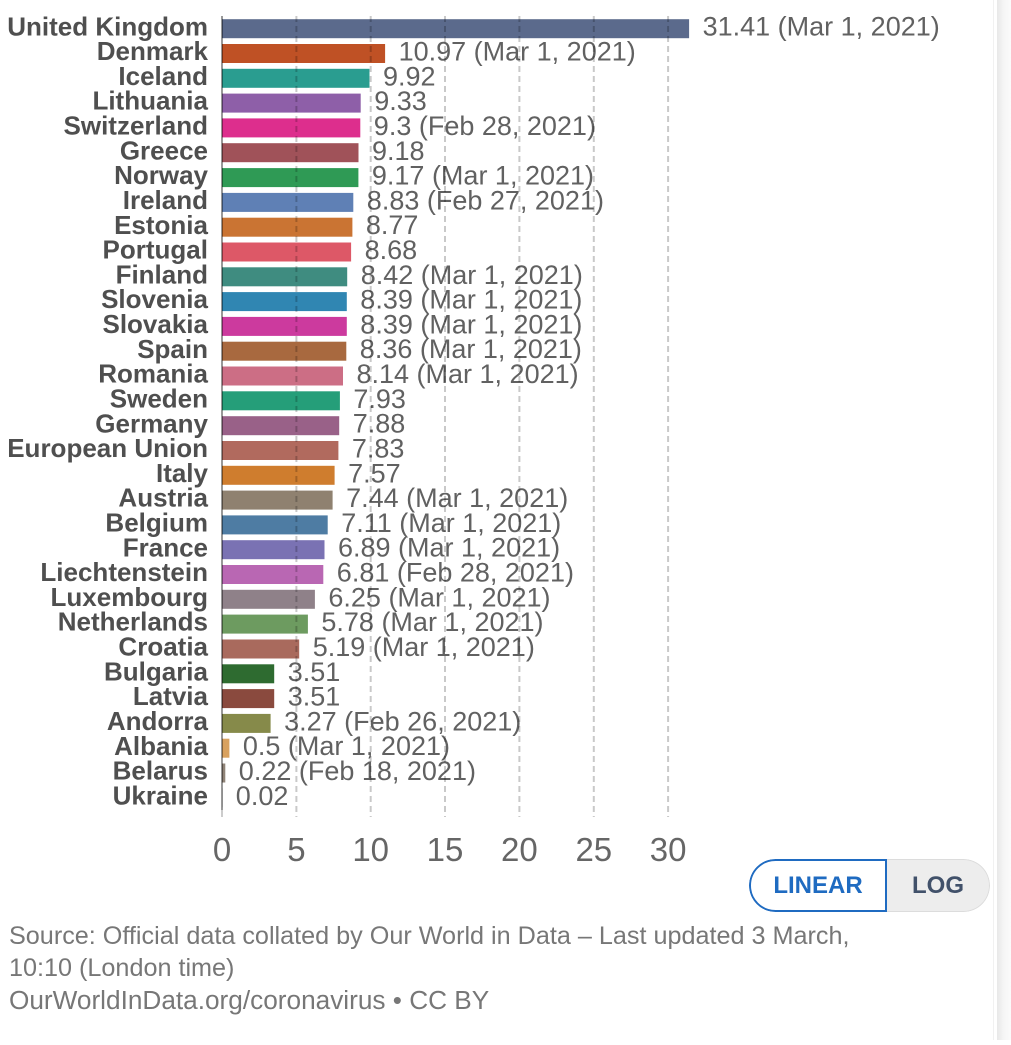  Describe the element at coordinates (593, 849) in the screenshot. I see `svg-text: 25` at that location.